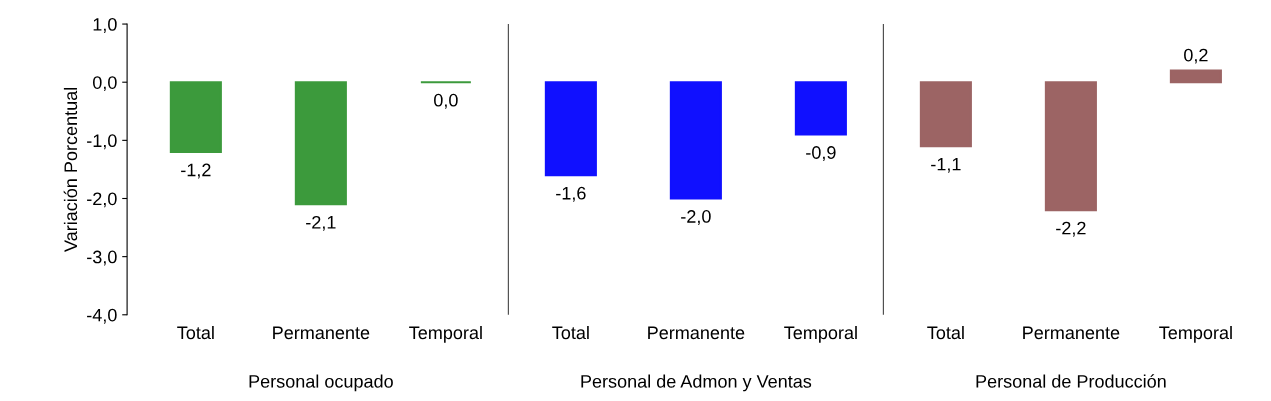 Image resolution: width=1271 pixels, height=401 pixels. What do you see at coordinates (946, 165) in the screenshot?
I see `data-label: -1,1` at bounding box center [946, 165].